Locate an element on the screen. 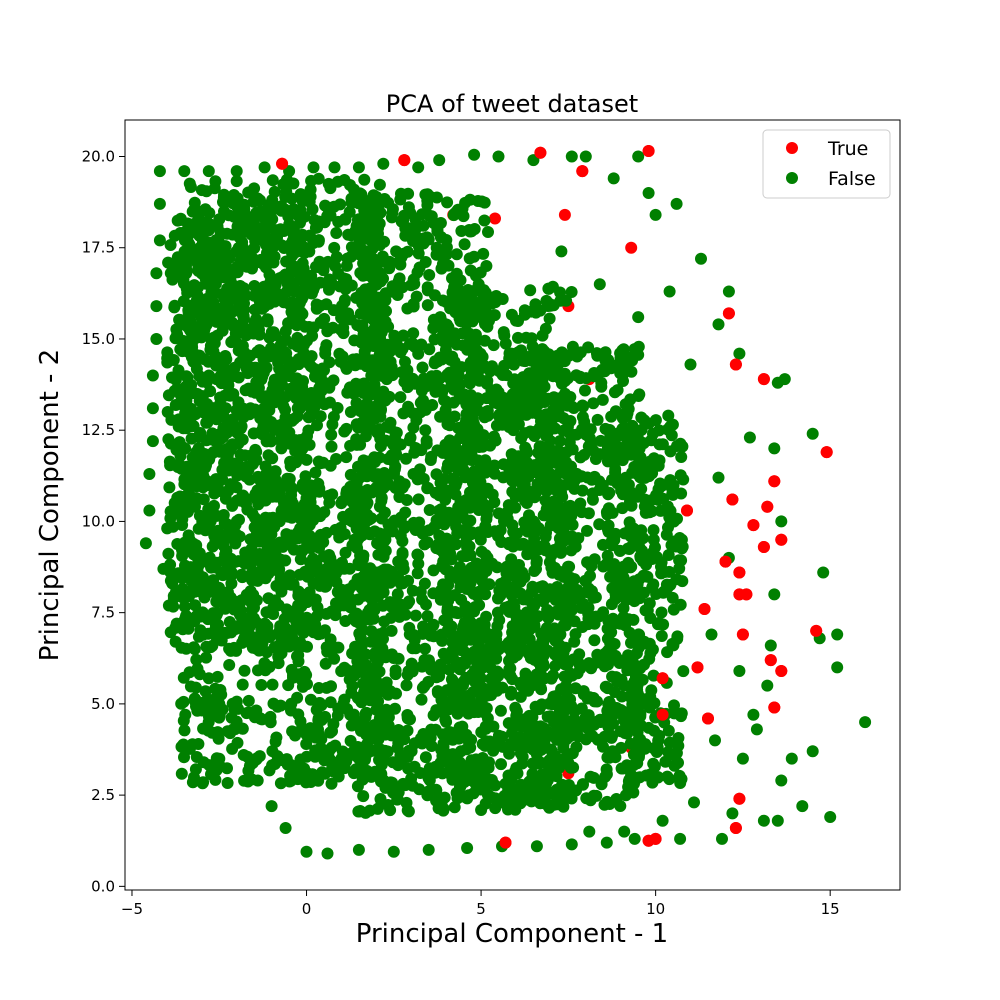  y-tick-label: 20.0 is located at coordinates (98, 156).